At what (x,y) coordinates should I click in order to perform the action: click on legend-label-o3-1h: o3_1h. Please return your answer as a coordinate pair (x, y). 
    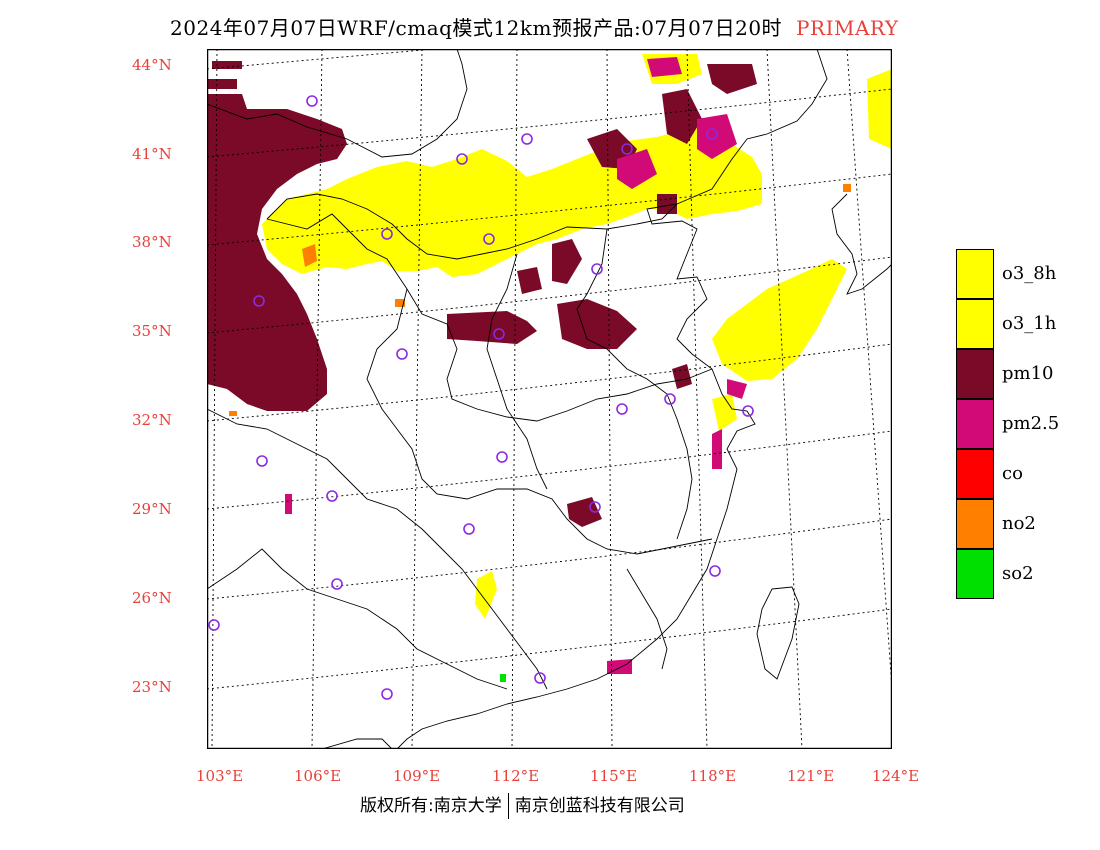
    Looking at the image, I should click on (1029, 323).